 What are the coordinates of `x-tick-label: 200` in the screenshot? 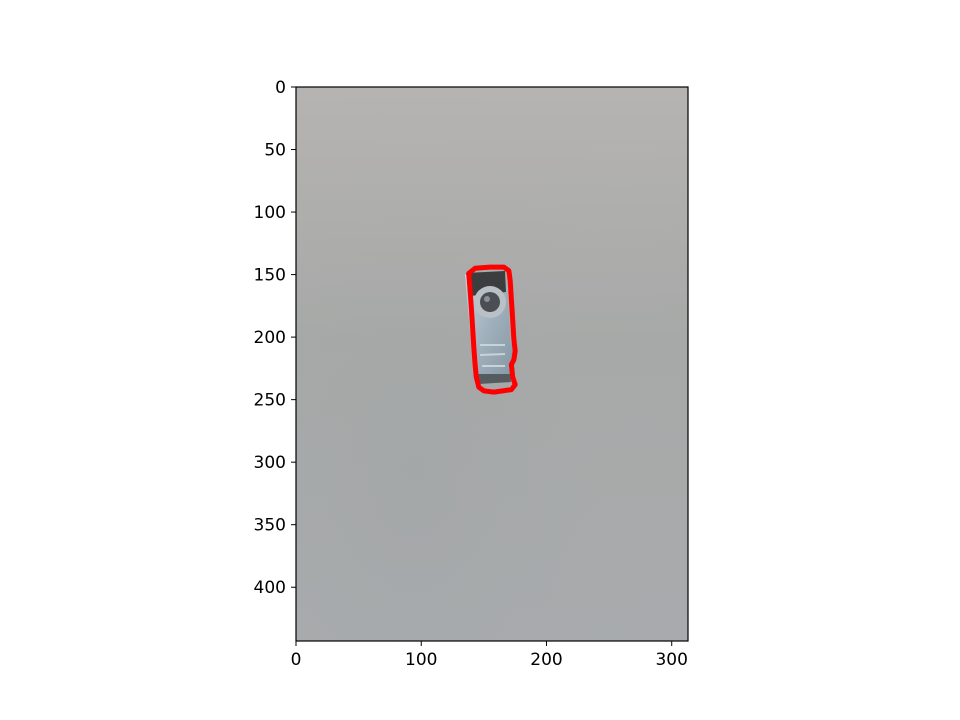 It's located at (546, 660).